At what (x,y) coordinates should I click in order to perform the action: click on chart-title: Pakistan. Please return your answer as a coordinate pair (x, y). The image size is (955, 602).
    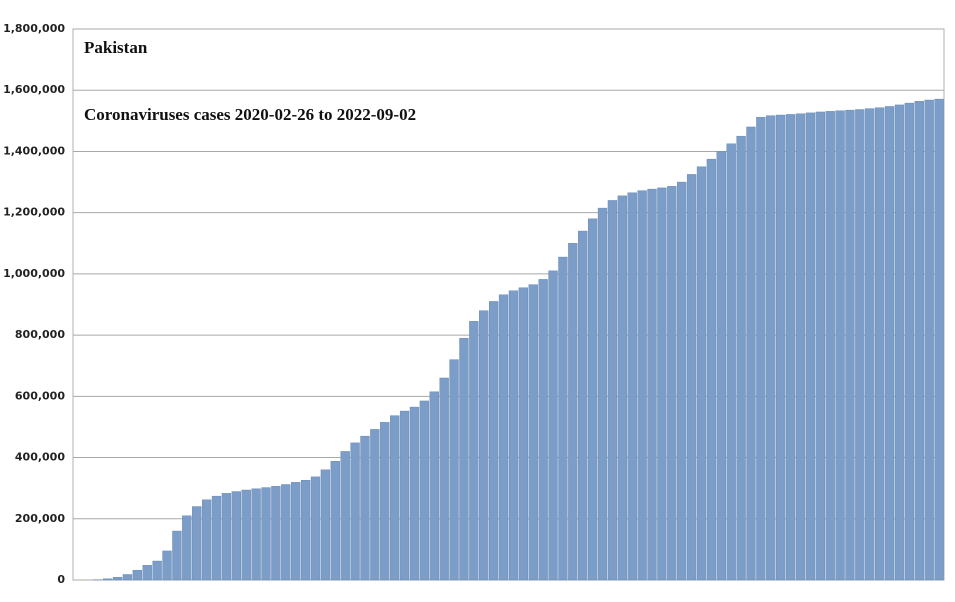
    Looking at the image, I should click on (116, 47).